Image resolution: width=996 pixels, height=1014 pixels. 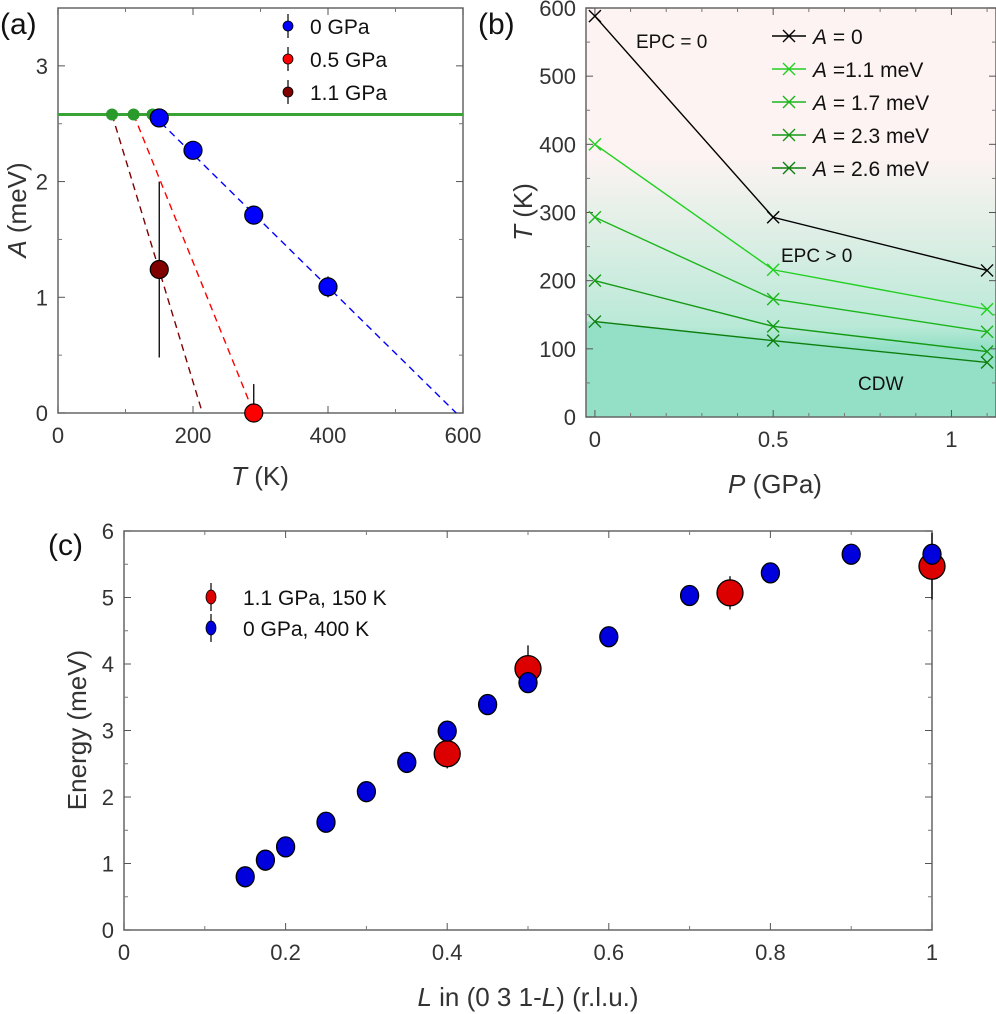 I want to click on y-axis-unit: (K), so click(x=523, y=204).